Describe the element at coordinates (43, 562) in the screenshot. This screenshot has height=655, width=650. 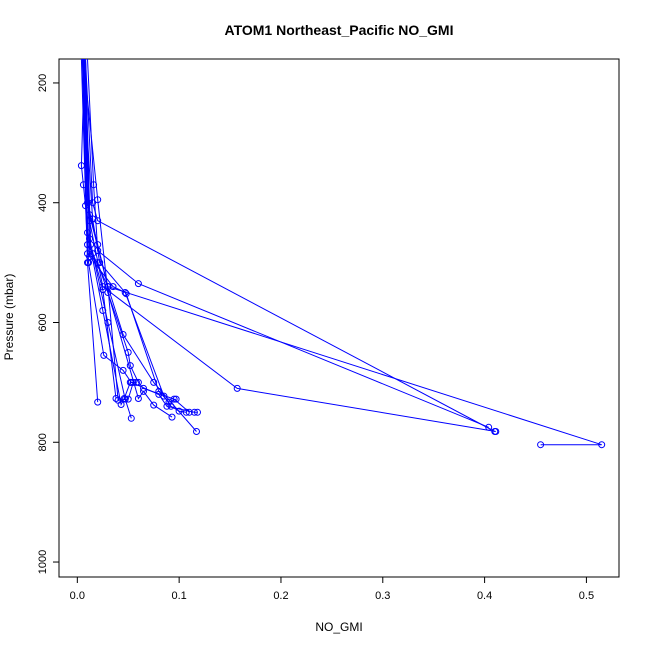
I see `y-tick-label: 1000` at that location.